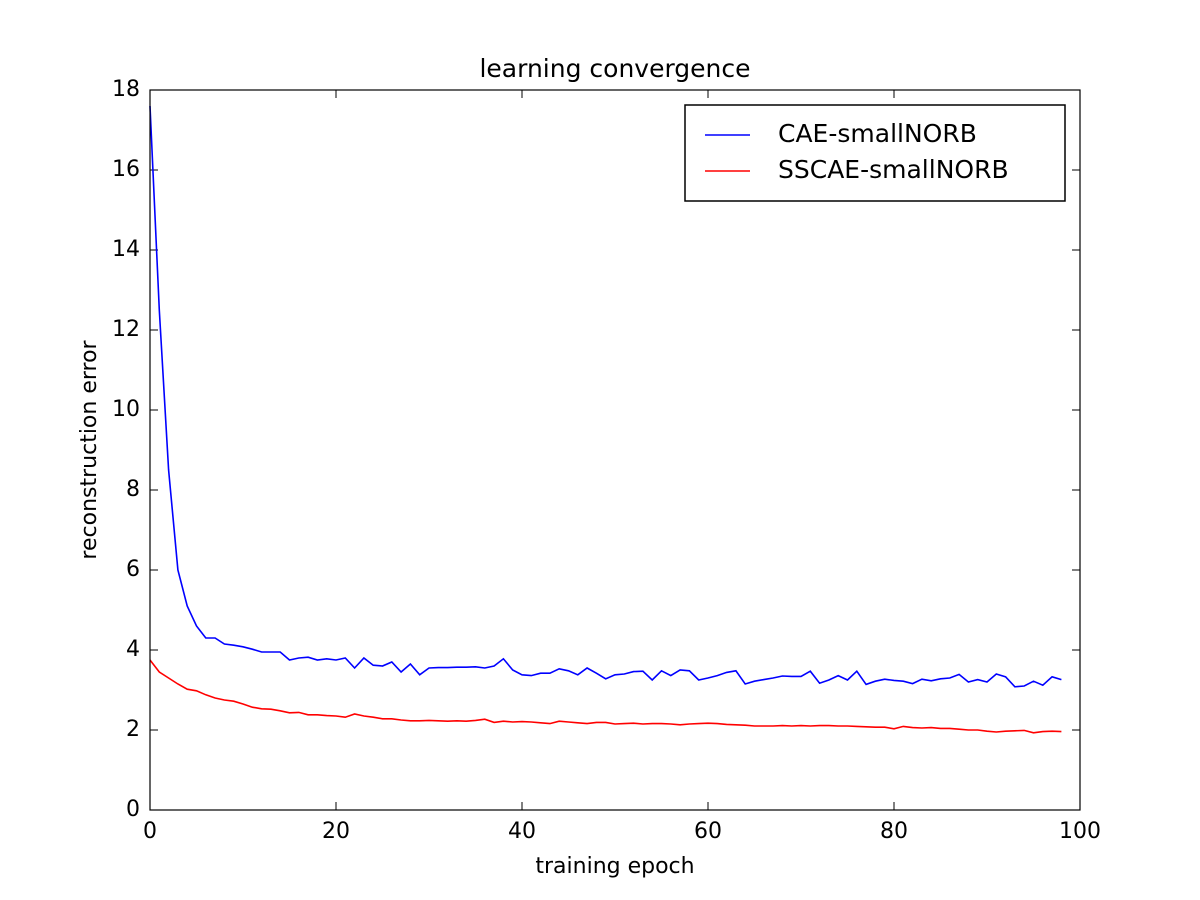 The height and width of the screenshot is (900, 1200). What do you see at coordinates (150, 831) in the screenshot?
I see `x-tick-label: 0` at bounding box center [150, 831].